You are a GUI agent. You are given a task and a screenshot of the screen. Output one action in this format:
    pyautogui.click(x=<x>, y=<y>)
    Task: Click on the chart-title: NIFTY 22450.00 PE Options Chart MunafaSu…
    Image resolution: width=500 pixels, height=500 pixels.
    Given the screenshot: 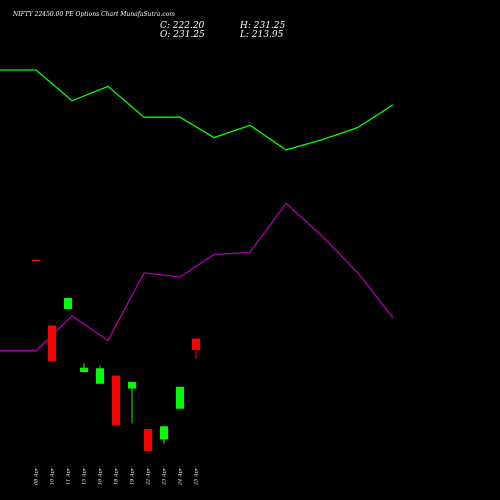 What is the action you would take?
    pyautogui.click(x=93, y=14)
    